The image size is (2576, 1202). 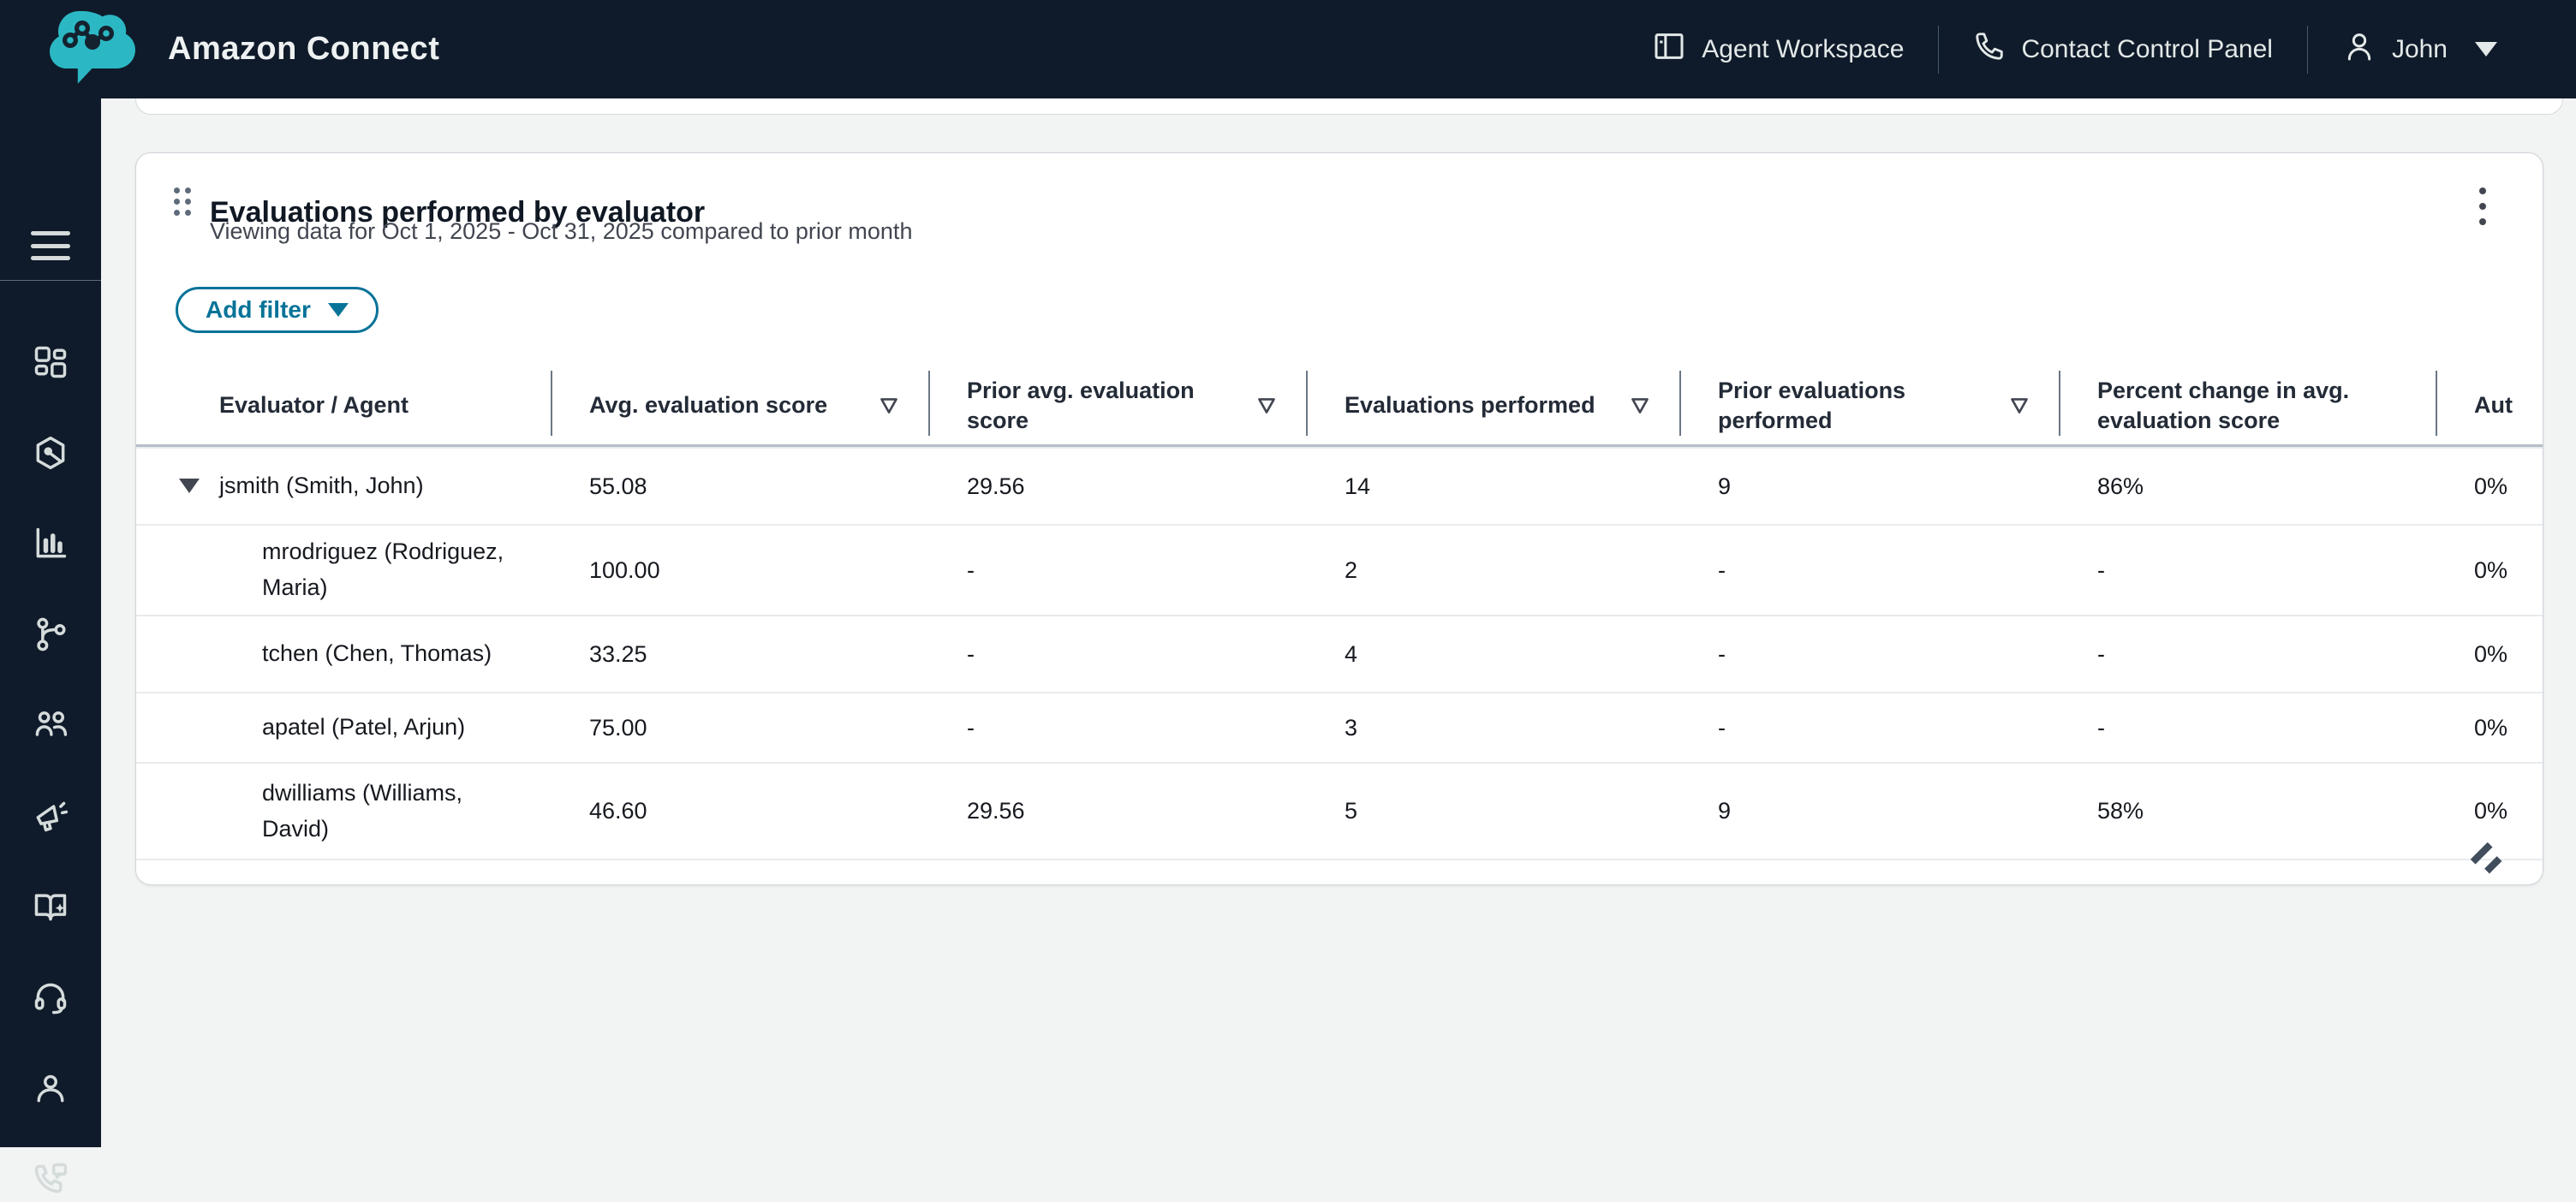 What do you see at coordinates (1725, 811) in the screenshot?
I see `prior-evaluations-cell: 9` at bounding box center [1725, 811].